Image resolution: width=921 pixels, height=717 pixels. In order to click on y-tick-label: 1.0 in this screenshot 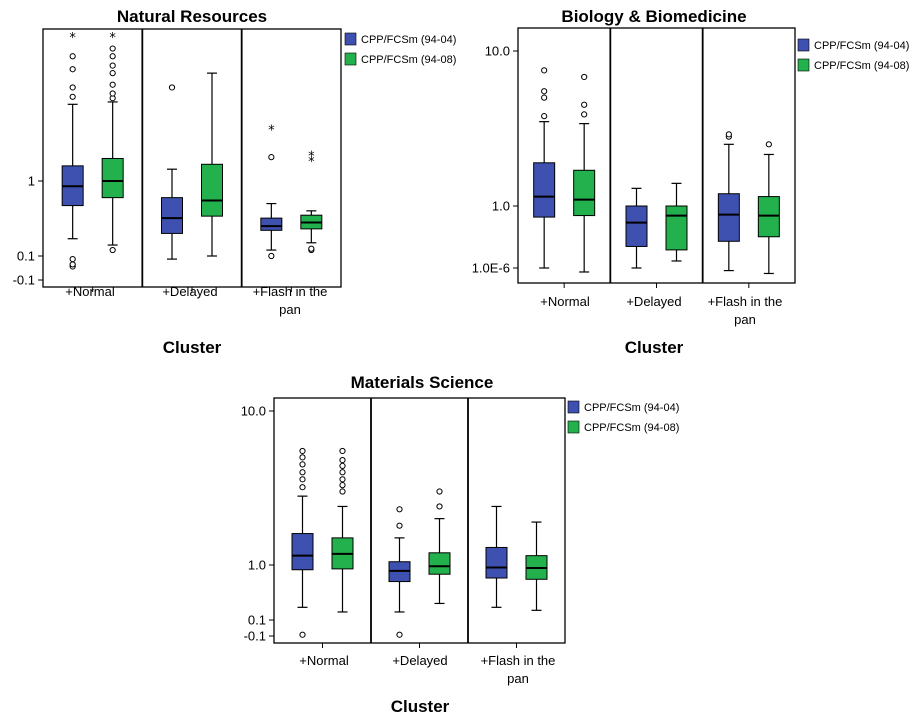, I will do `click(501, 206)`.